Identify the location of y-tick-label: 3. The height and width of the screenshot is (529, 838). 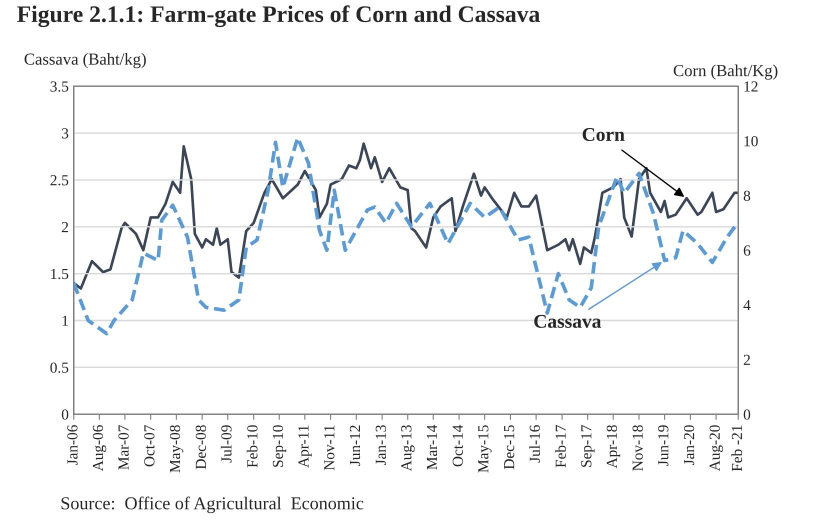
(65, 133).